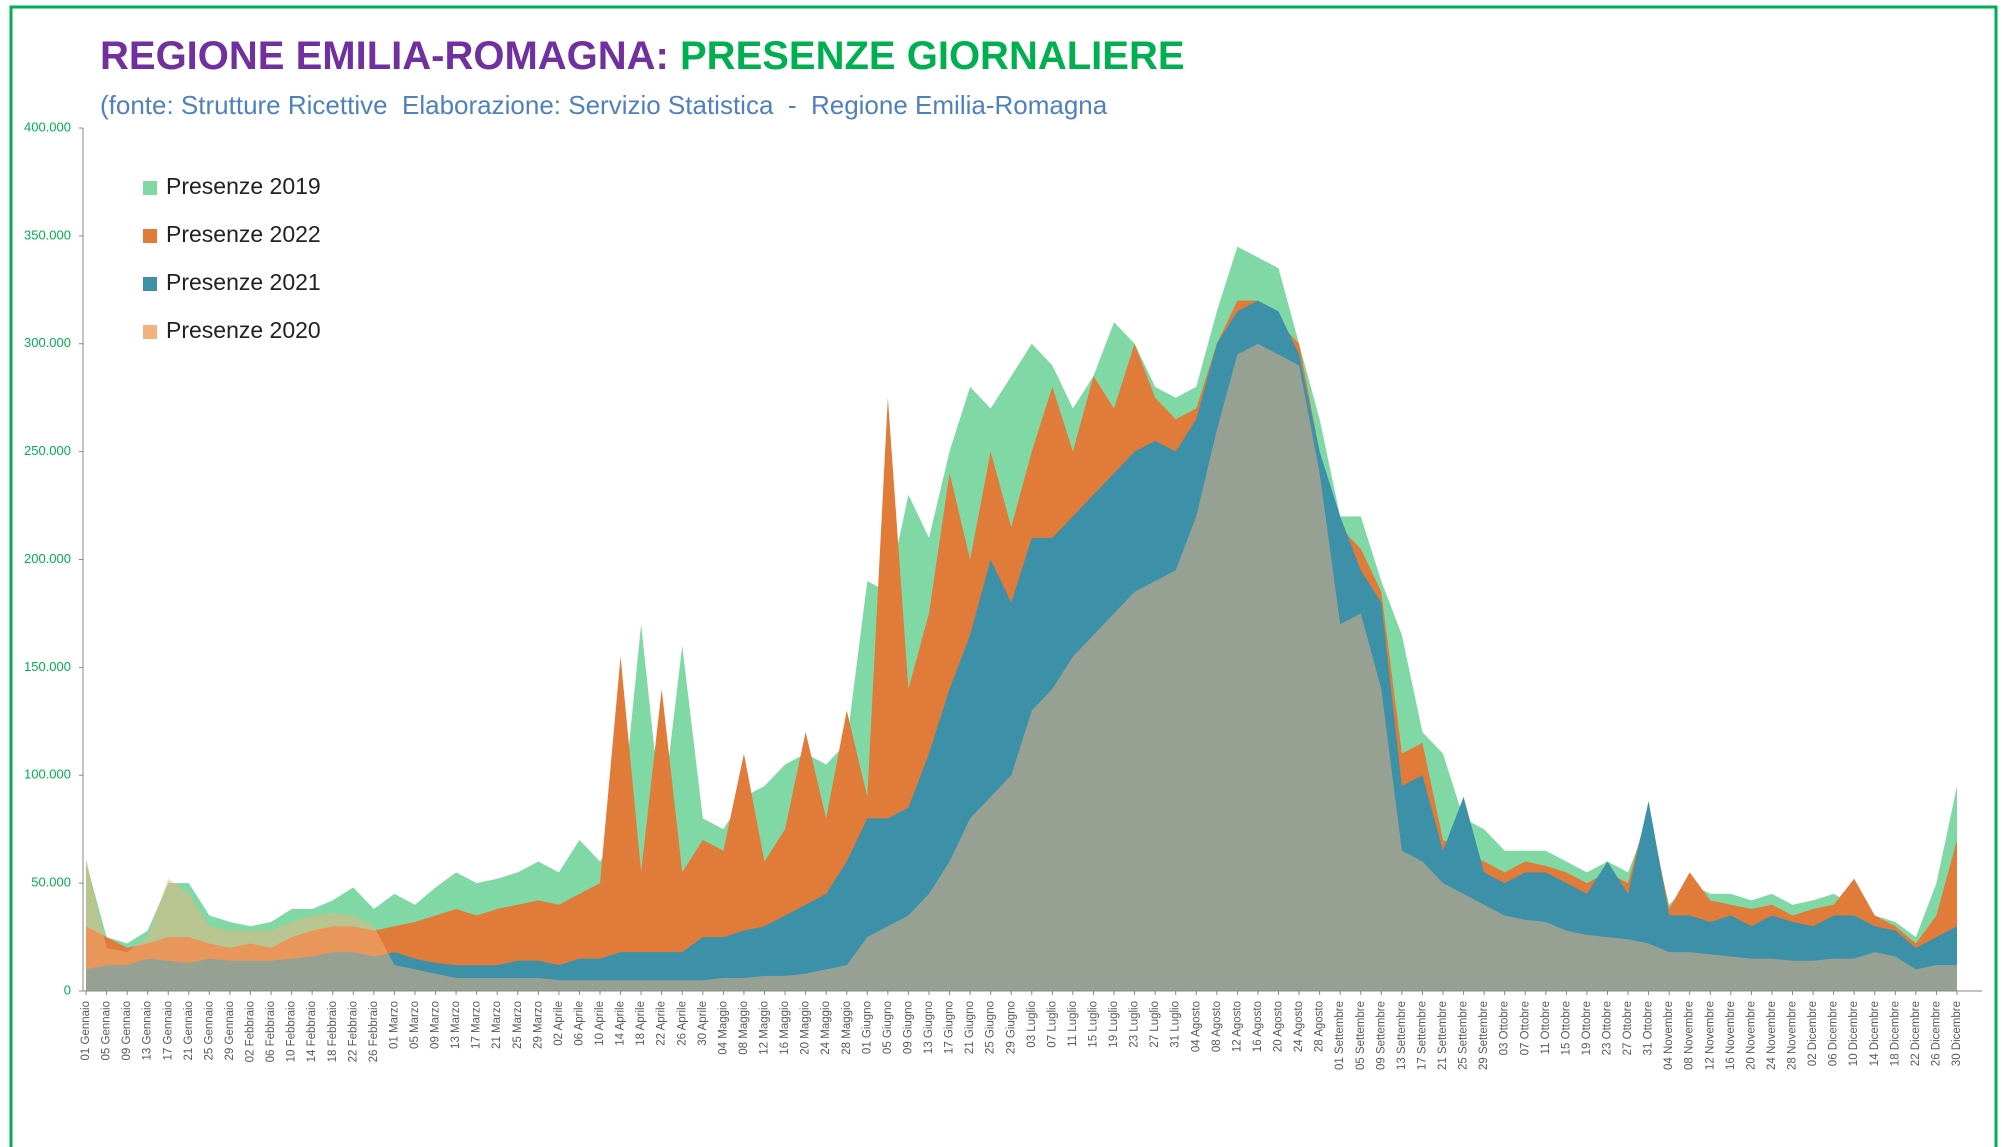 This screenshot has width=2002, height=1147. Describe the element at coordinates (271, 1031) in the screenshot. I see `x-tick-label: 06 Febbraio` at that location.